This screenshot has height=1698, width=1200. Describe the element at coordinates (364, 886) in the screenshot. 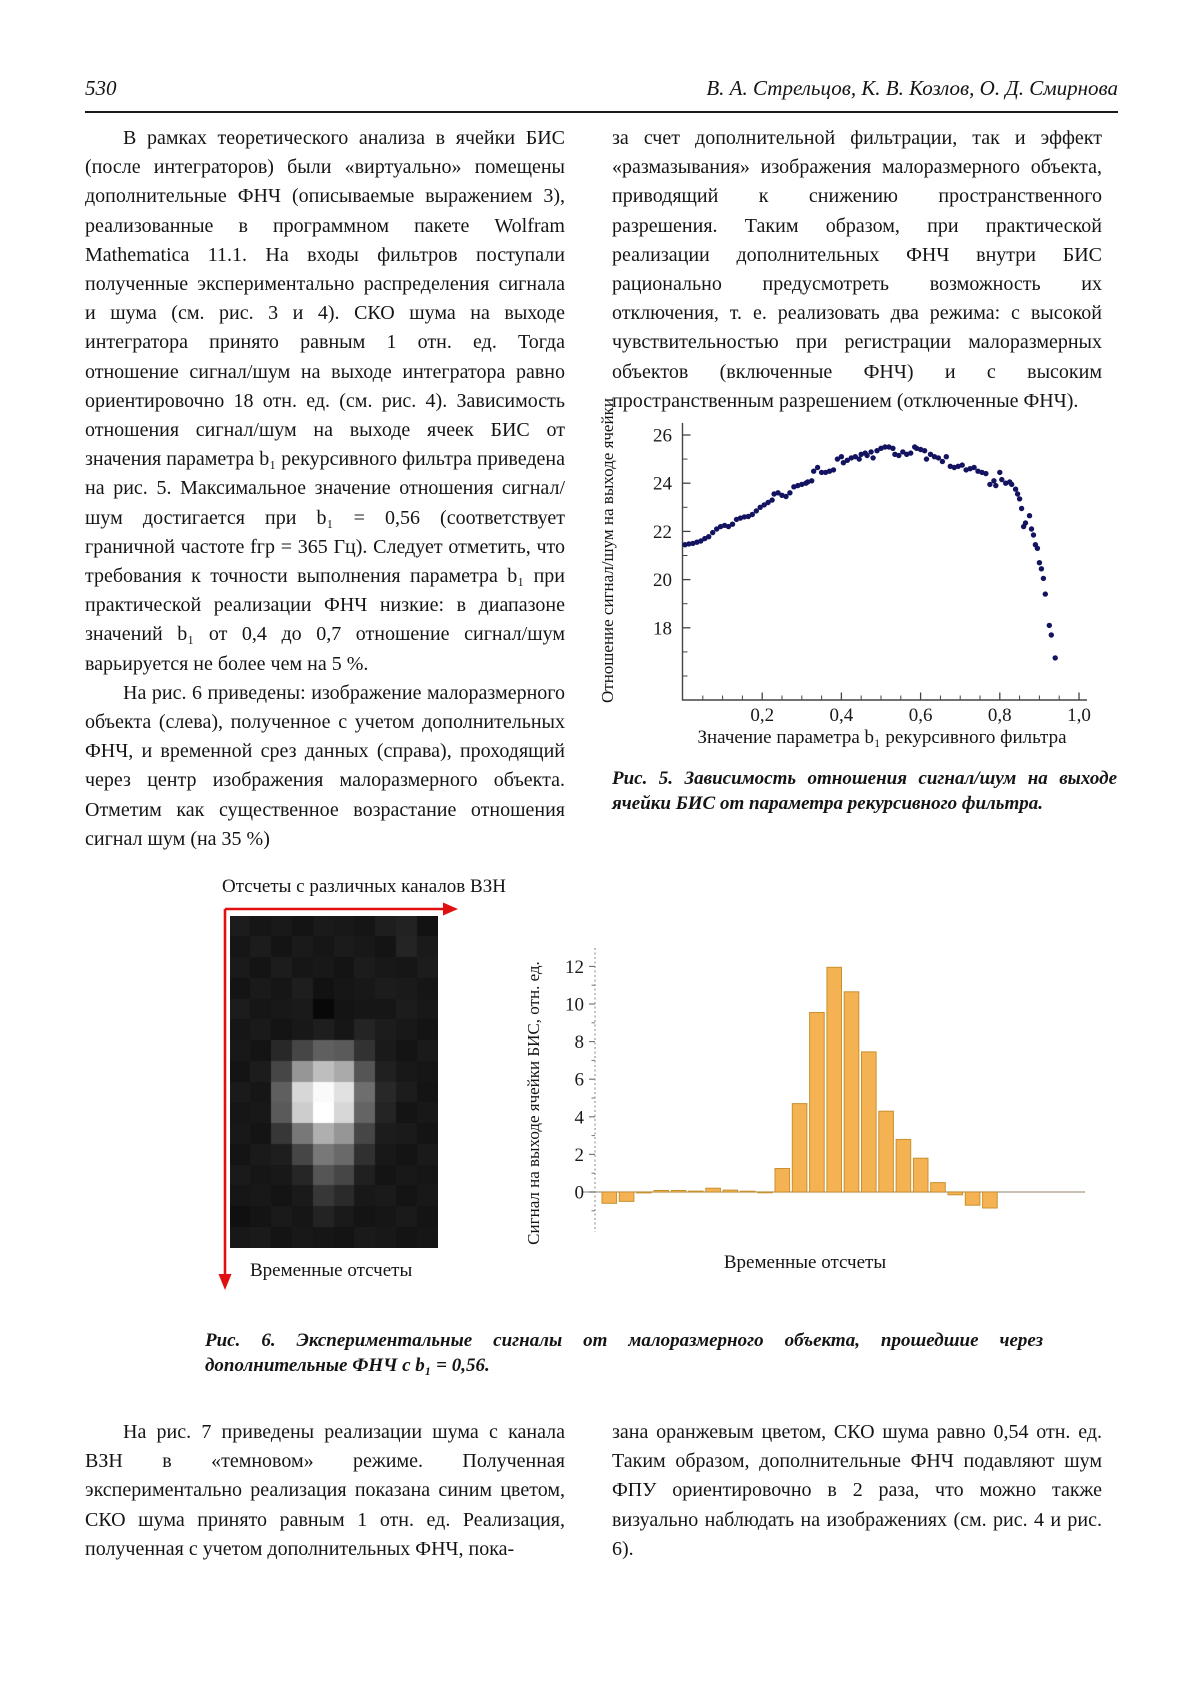

I see `fig6-channels-axis-label: Отсчеты с различных каналов ВЗН` at that location.